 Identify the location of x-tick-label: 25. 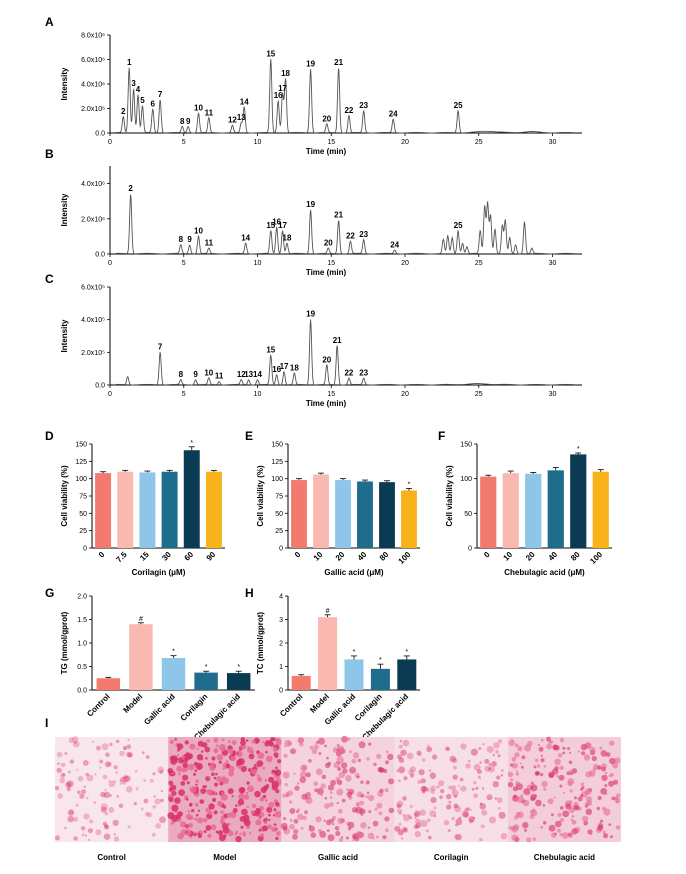
(479, 142).